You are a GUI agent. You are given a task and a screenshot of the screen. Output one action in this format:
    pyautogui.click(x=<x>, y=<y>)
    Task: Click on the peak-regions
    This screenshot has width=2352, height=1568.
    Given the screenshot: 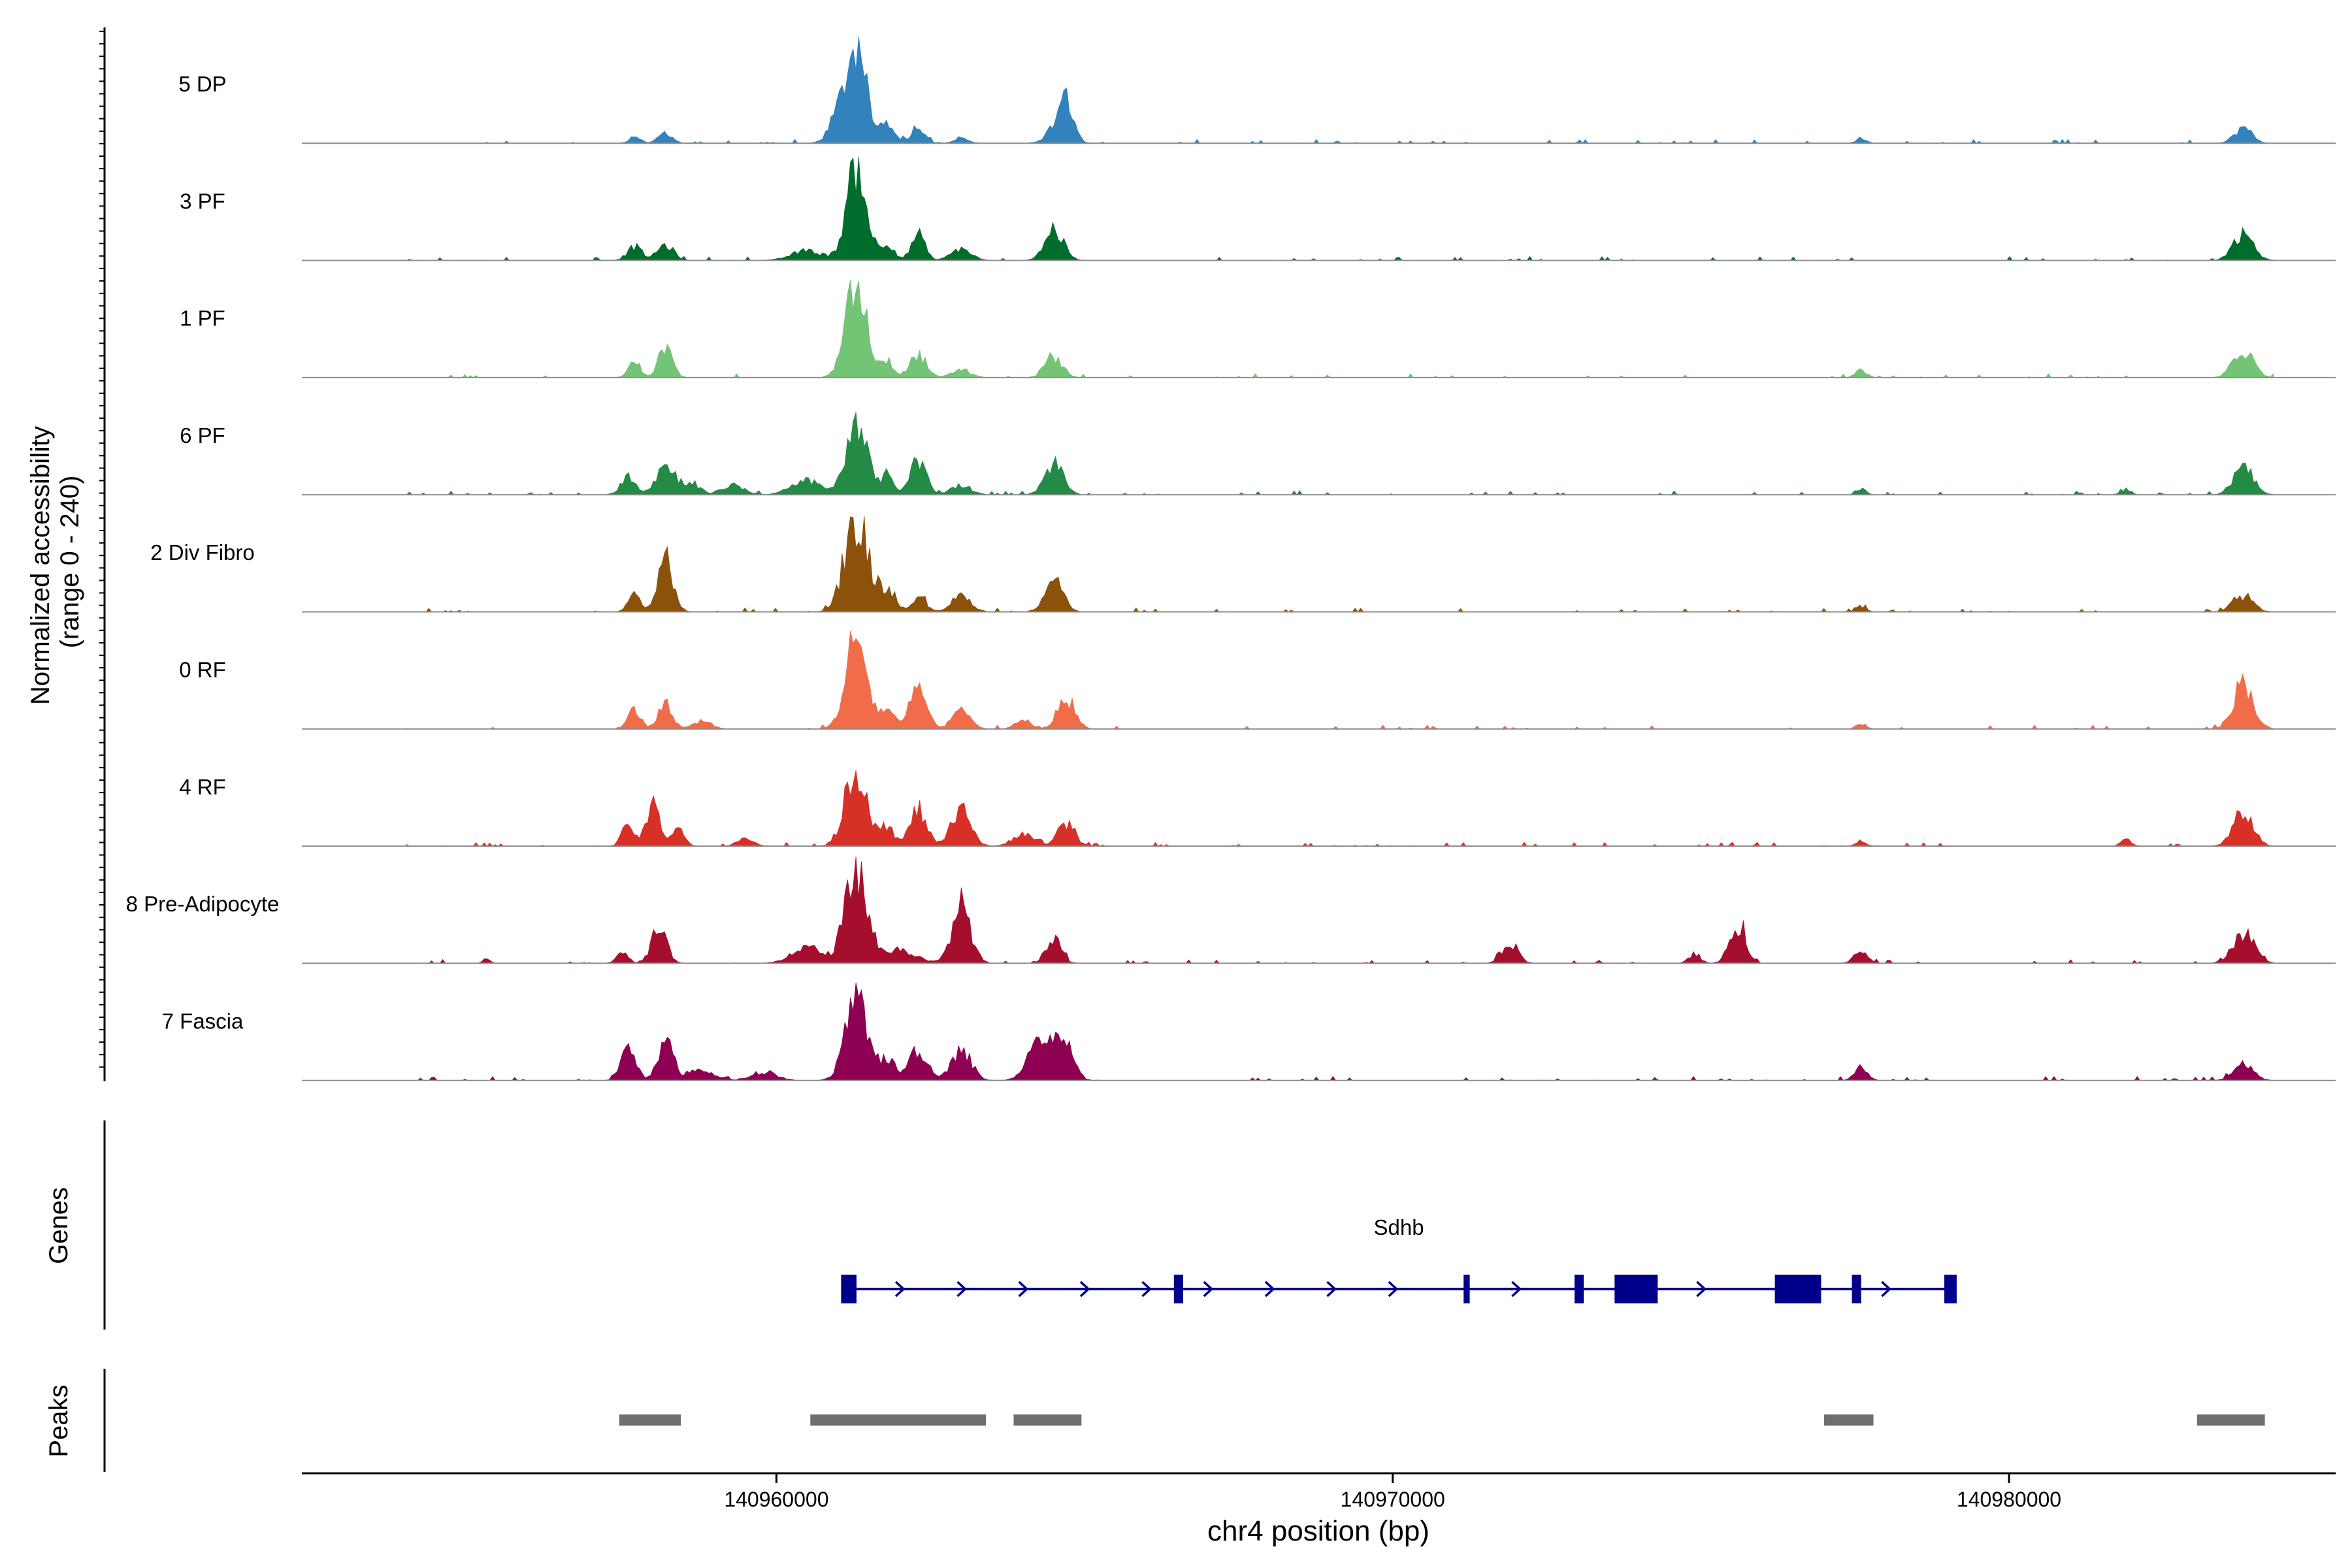 What is the action you would take?
    pyautogui.click(x=1442, y=1420)
    